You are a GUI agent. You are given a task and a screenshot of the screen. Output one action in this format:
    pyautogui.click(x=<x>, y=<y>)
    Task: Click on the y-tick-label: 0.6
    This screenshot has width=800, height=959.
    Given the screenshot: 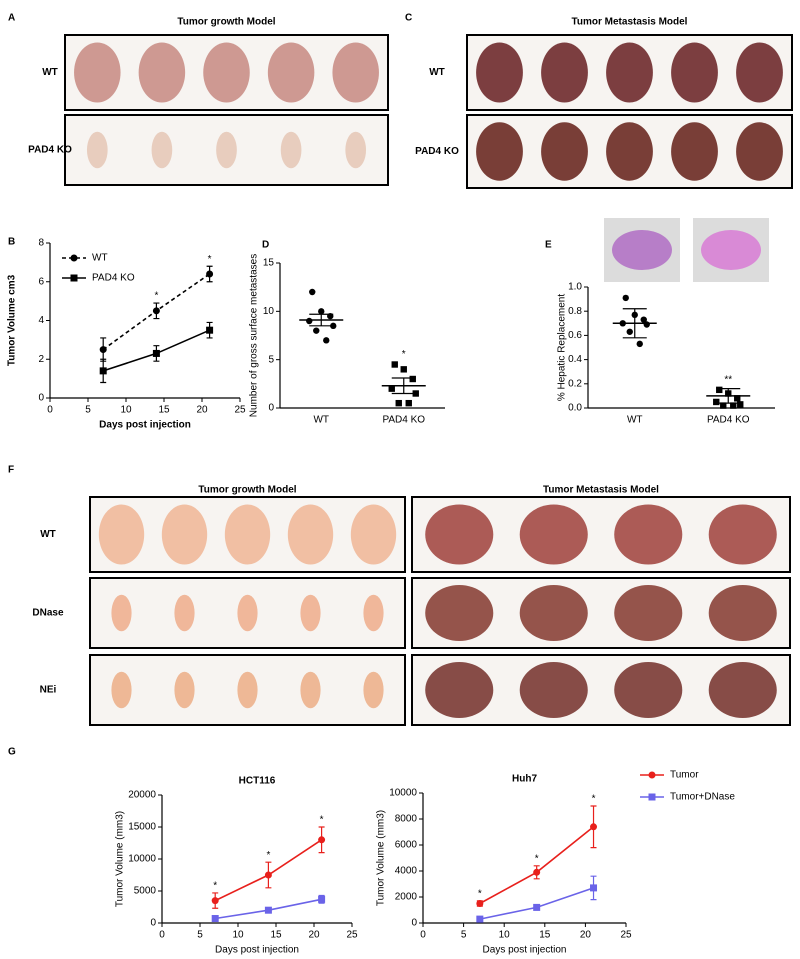 What is the action you would take?
    pyautogui.click(x=575, y=335)
    